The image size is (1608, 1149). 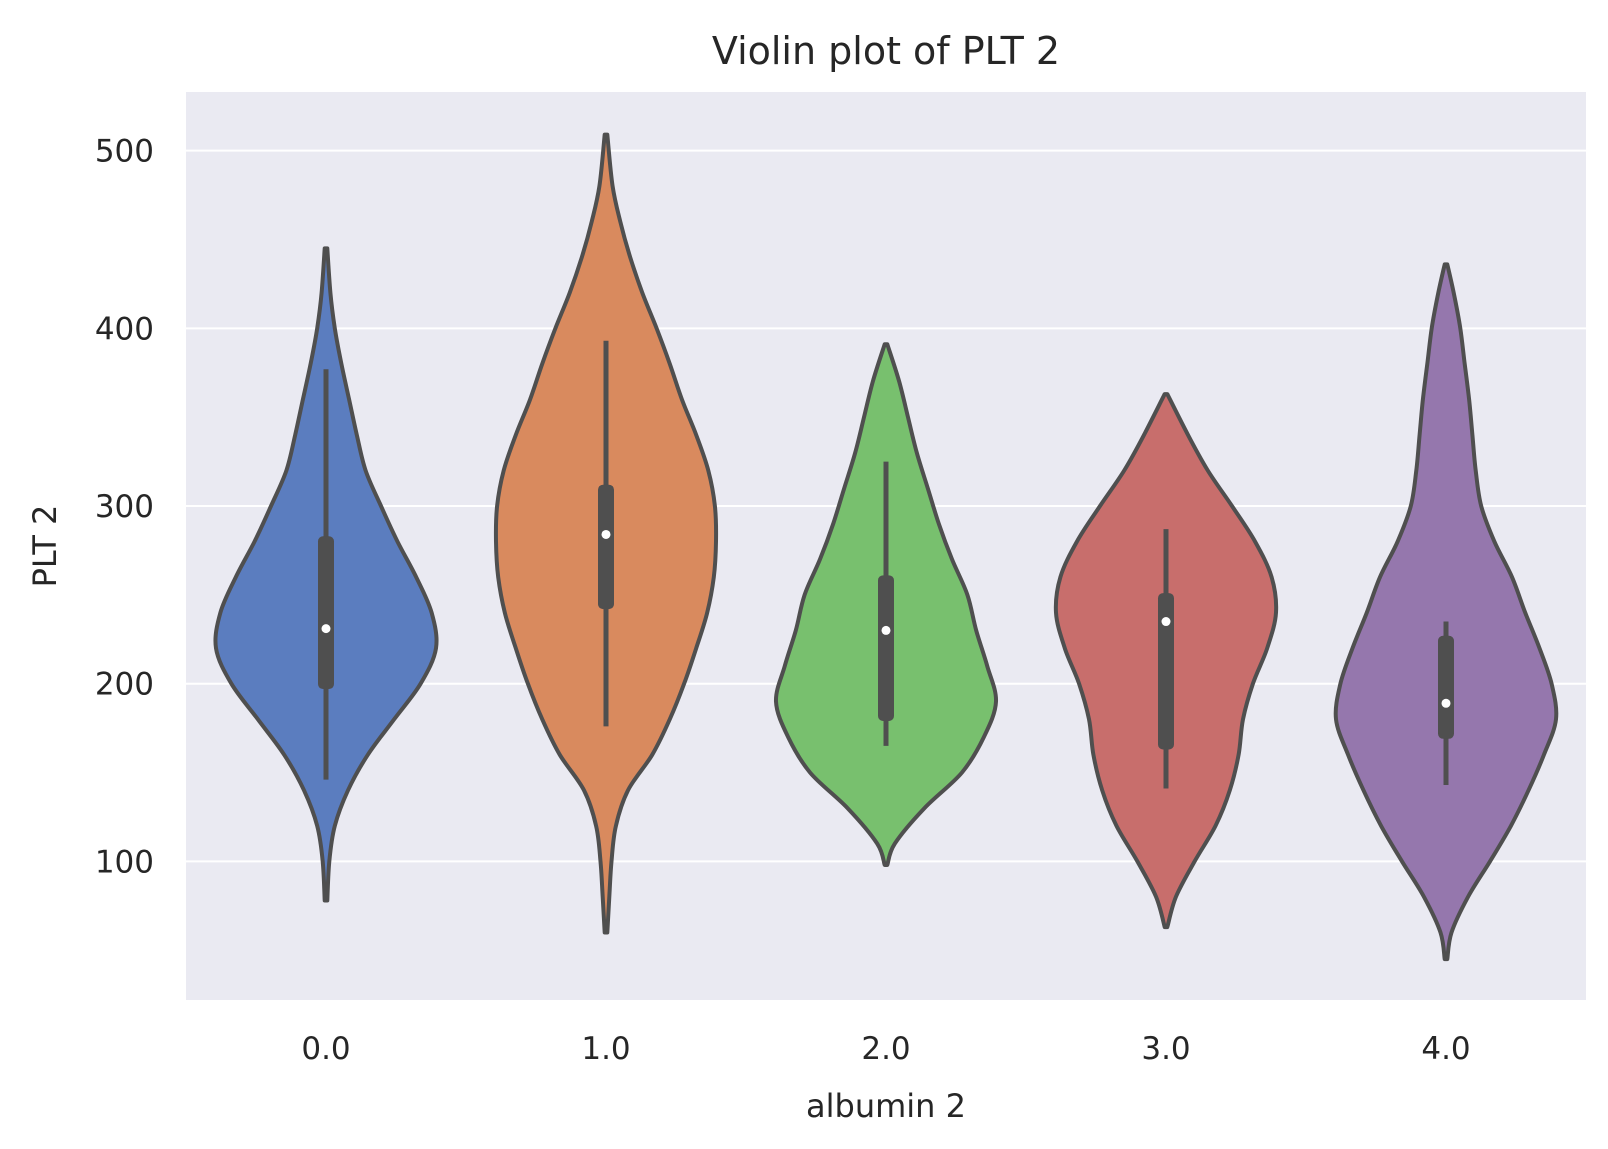 I want to click on violin-1.0, so click(x=606, y=533).